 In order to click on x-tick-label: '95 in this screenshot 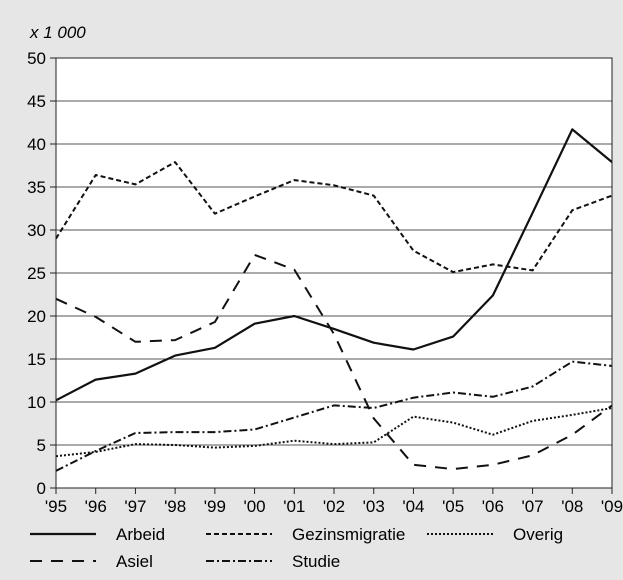, I will do `click(56, 506)`.